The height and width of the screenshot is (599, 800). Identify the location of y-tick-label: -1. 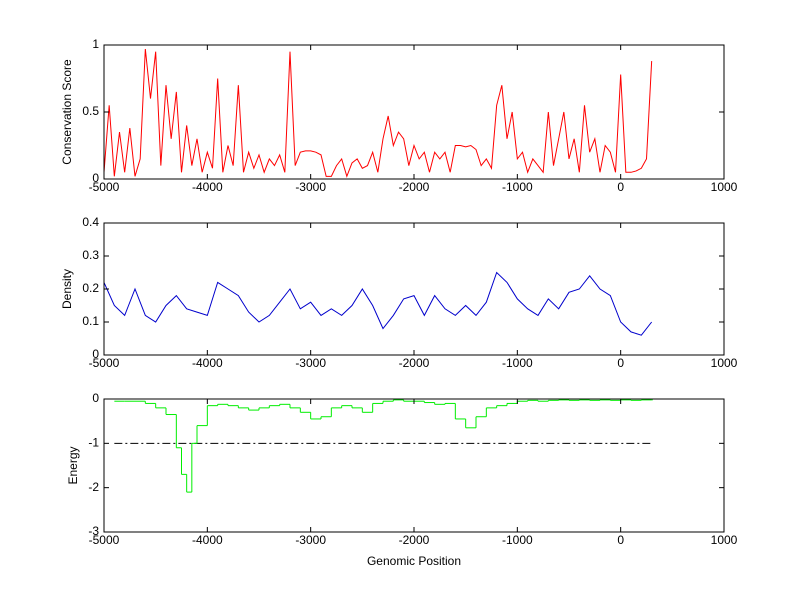
(93, 443).